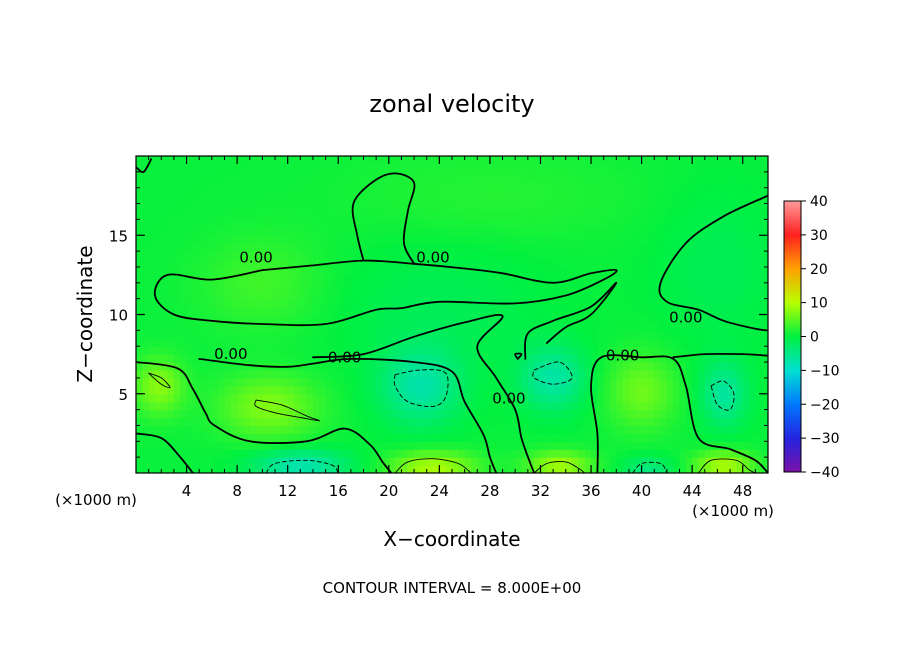 The width and height of the screenshot is (904, 658). I want to click on x-axis-label: X−coordinate, so click(451, 539).